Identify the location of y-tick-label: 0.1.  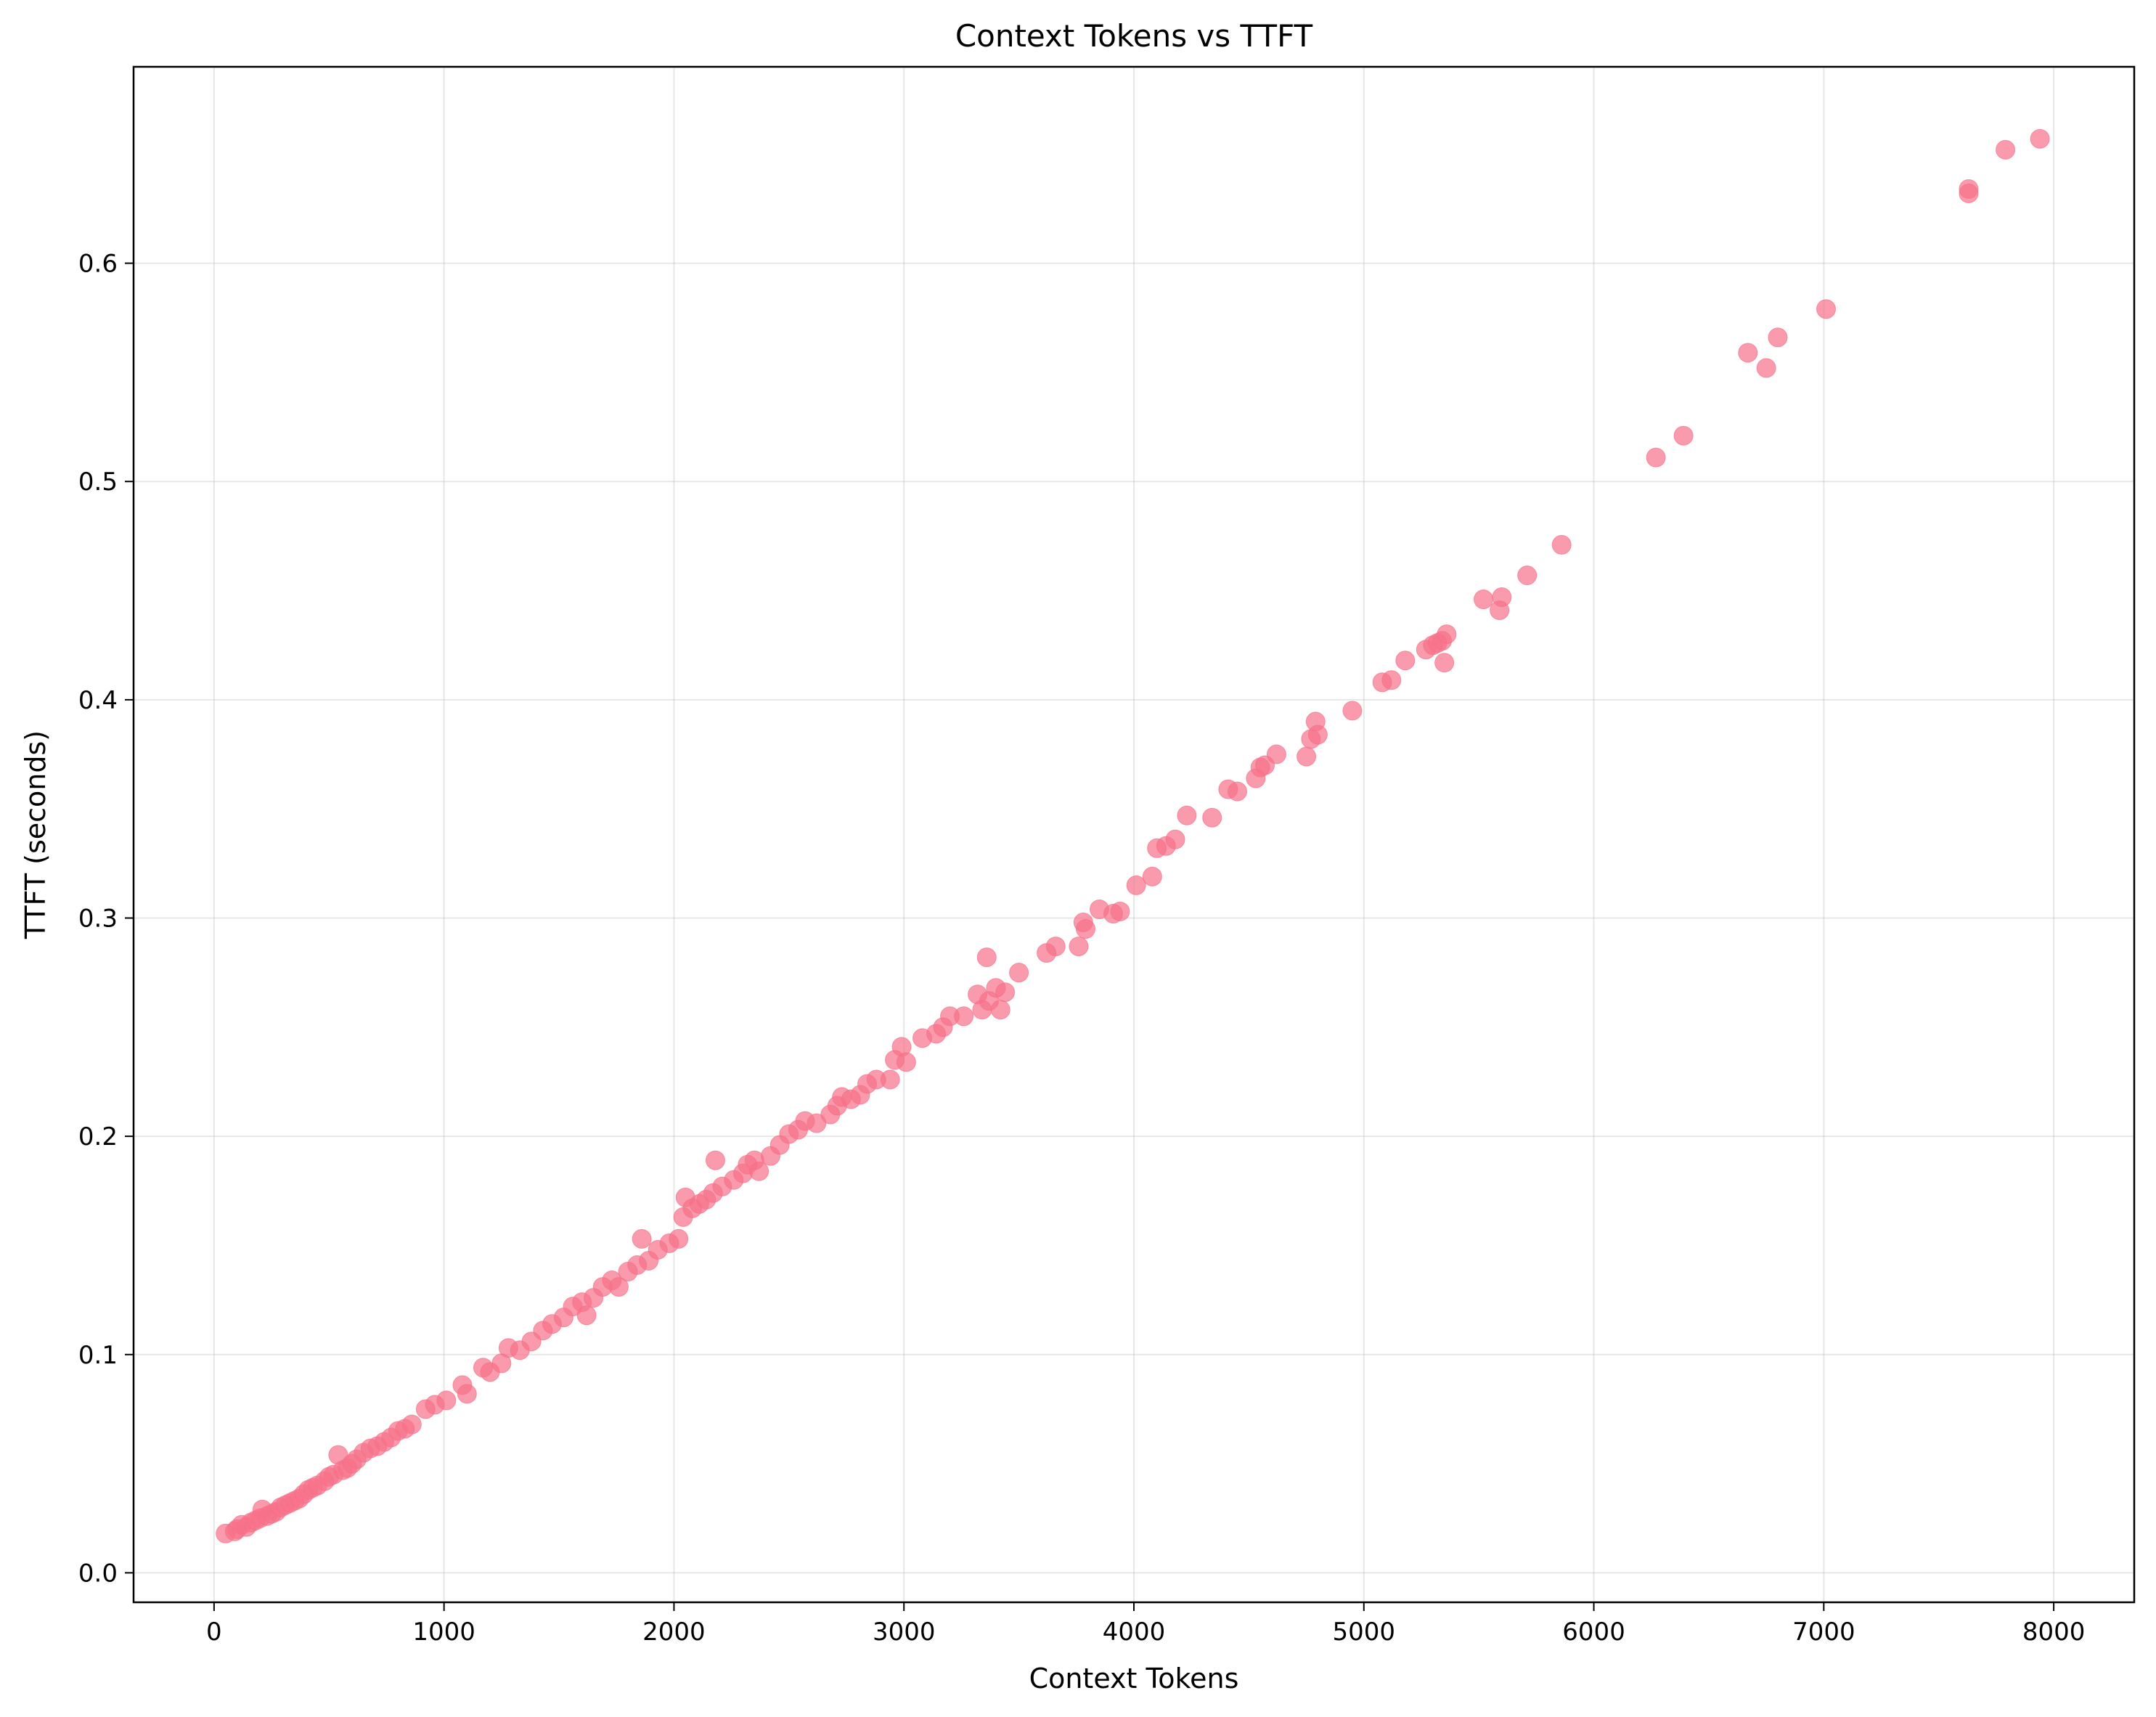
(98, 1355).